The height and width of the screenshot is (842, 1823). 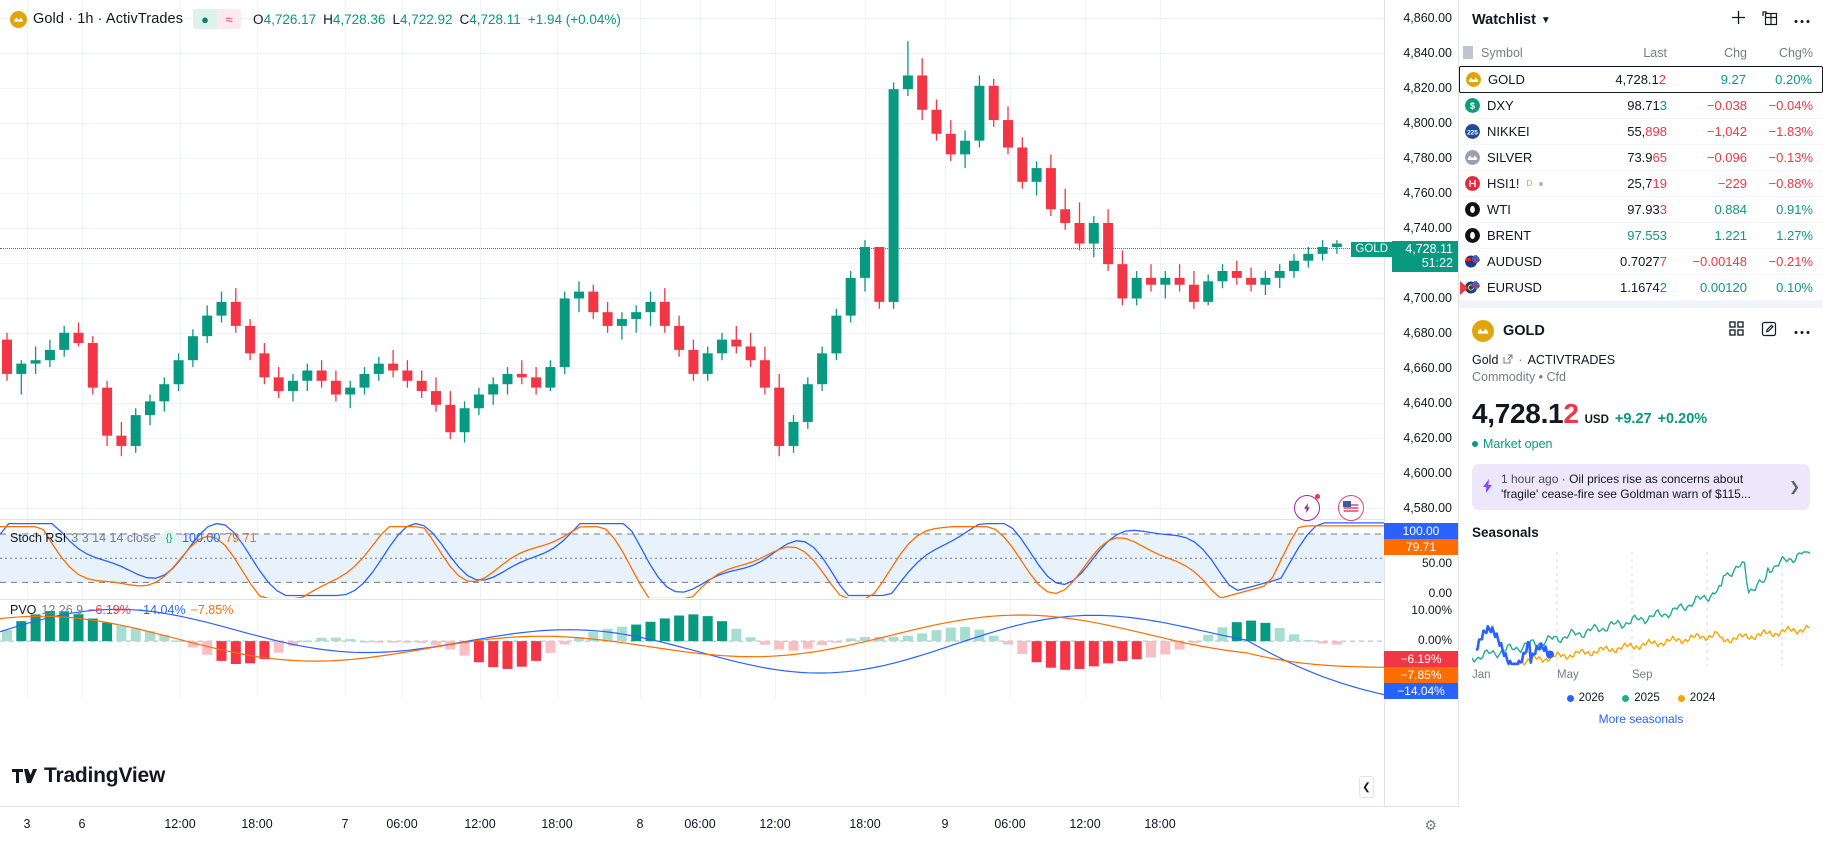 What do you see at coordinates (1571, 413) in the screenshot?
I see `symbol-price-frac: 2` at bounding box center [1571, 413].